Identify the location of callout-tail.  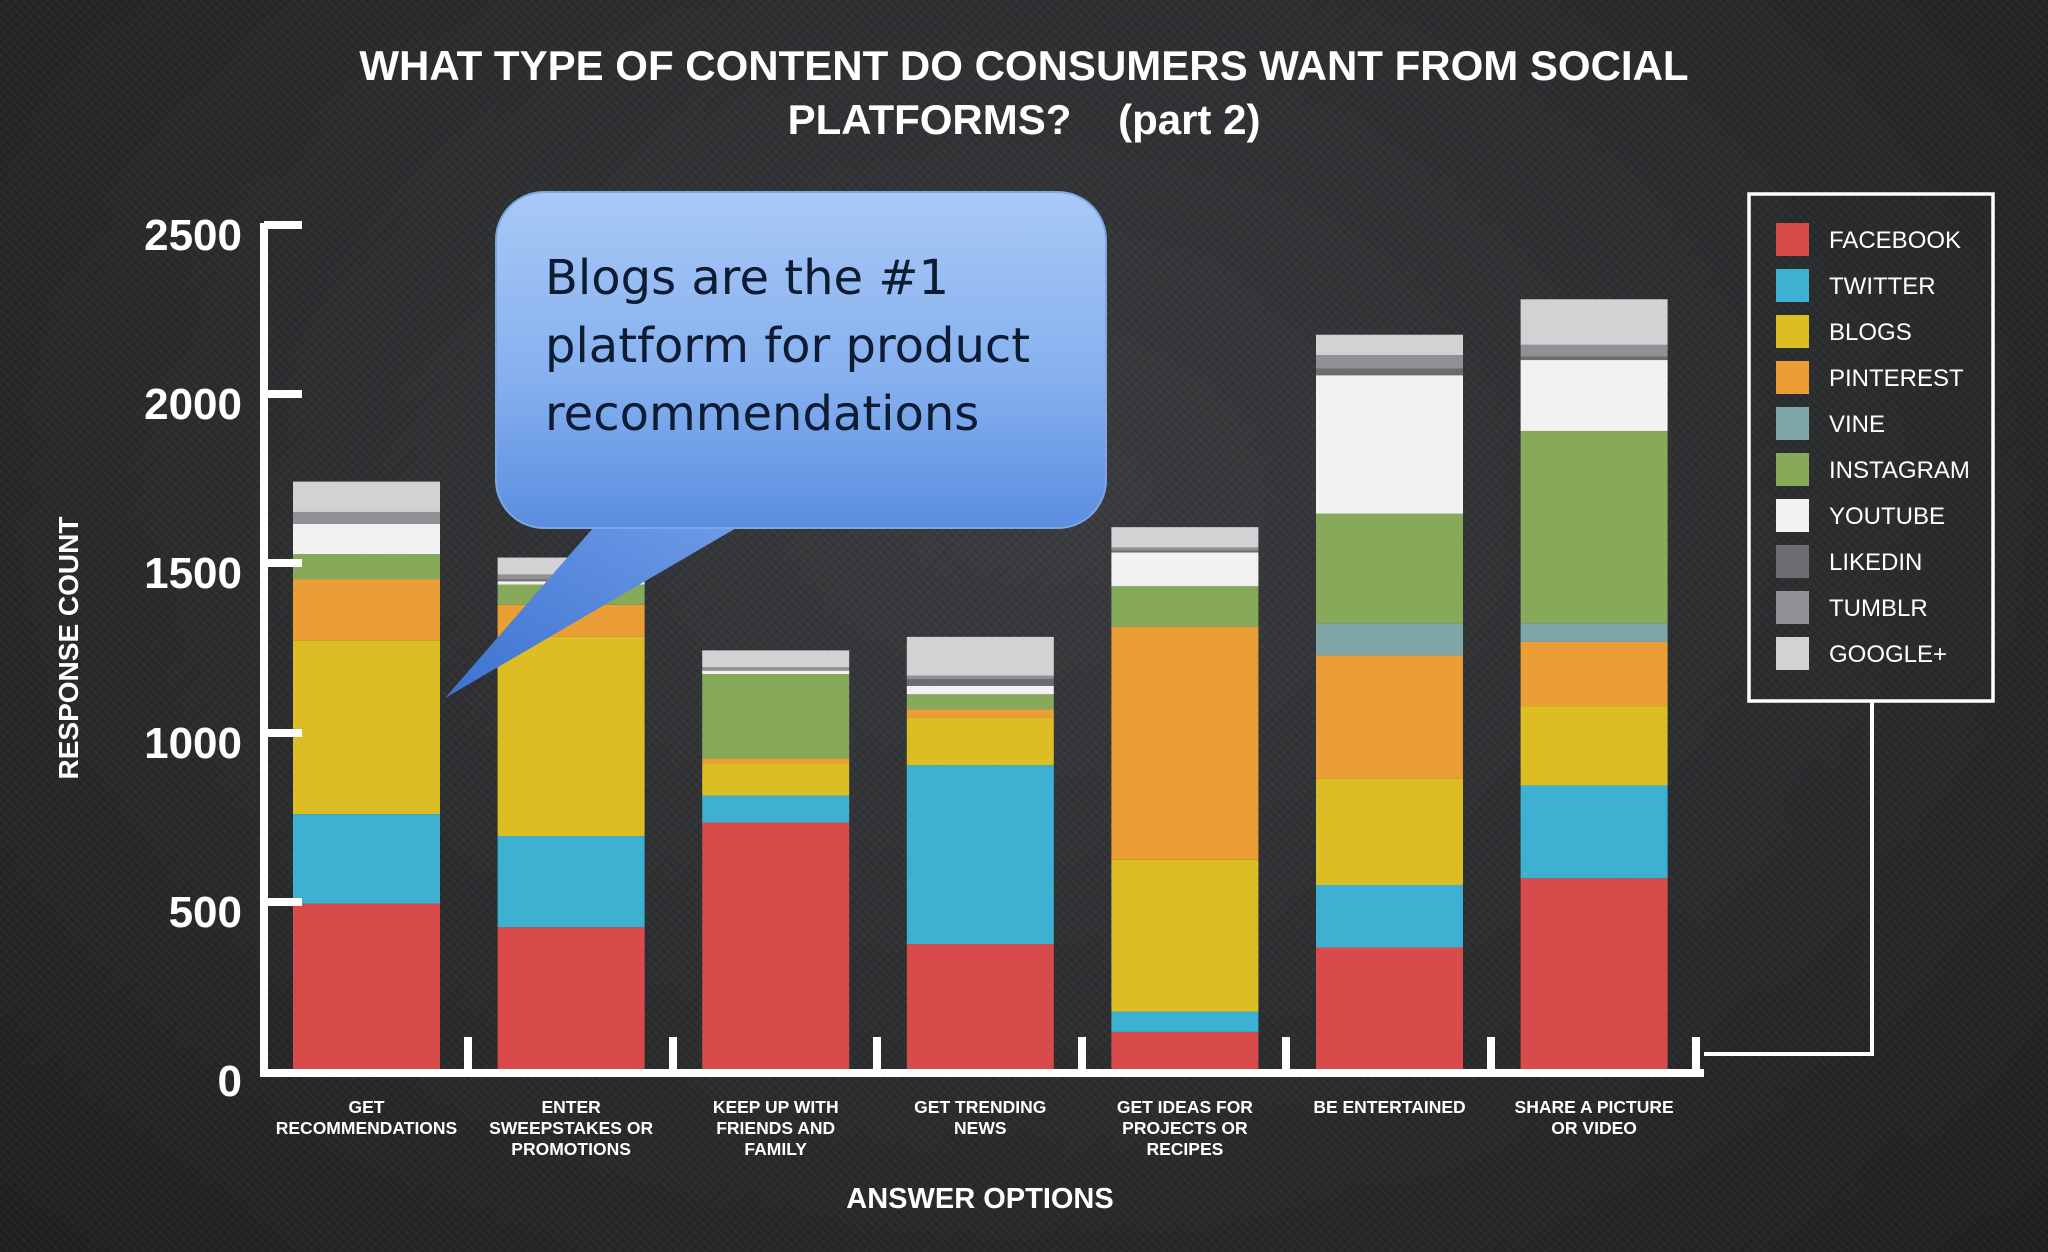
(597, 609).